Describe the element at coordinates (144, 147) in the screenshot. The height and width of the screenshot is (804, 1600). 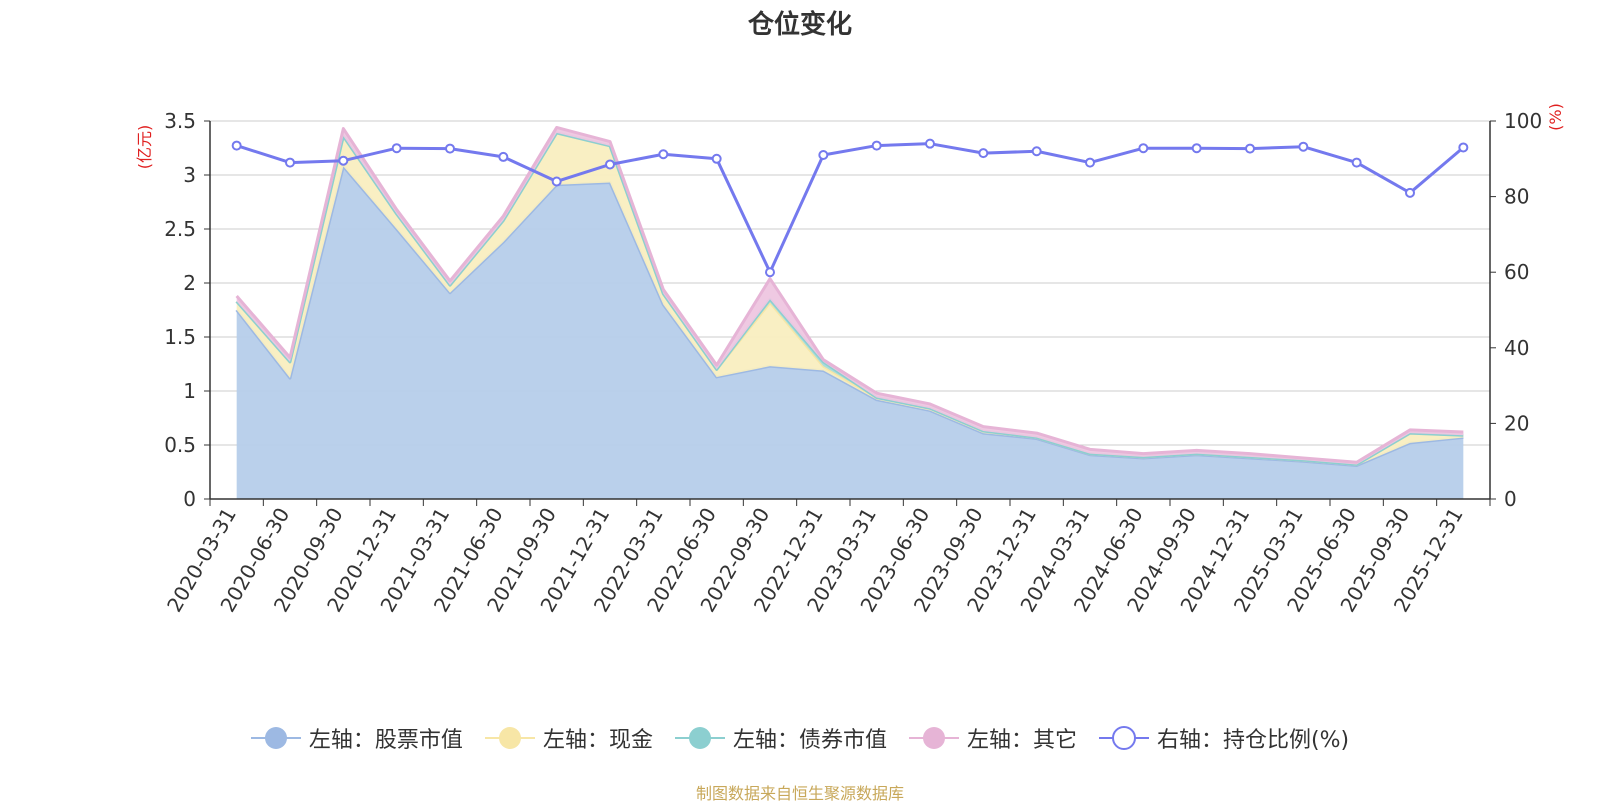
I see `left-axis-unit: (亿元)` at that location.